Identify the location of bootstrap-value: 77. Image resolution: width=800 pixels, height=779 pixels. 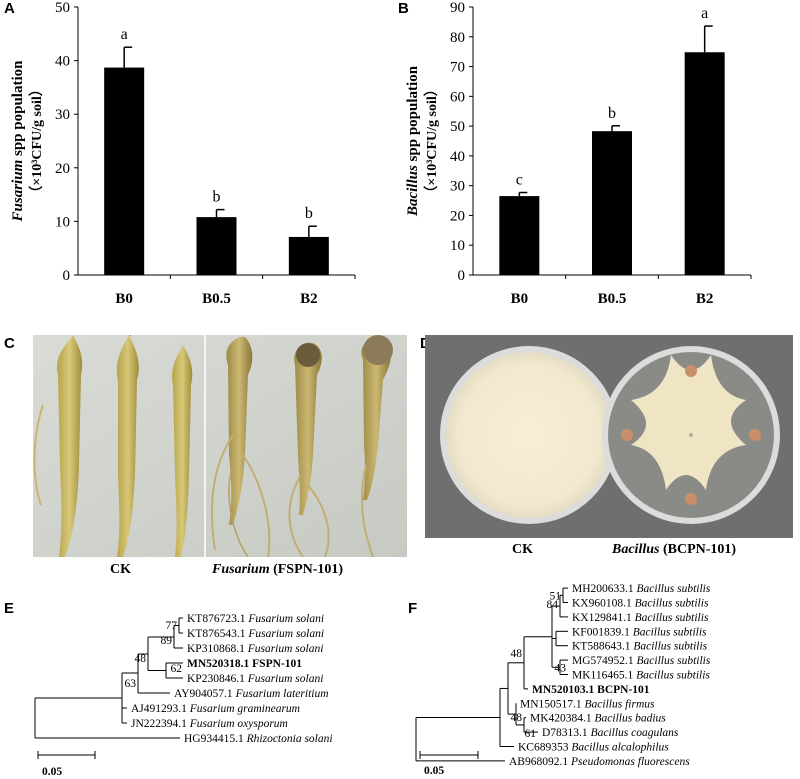
(172, 626).